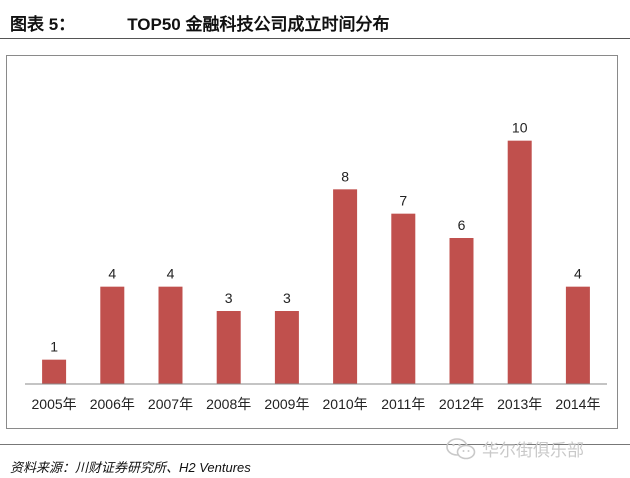 This screenshot has width=630, height=478. What do you see at coordinates (112, 404) in the screenshot?
I see `x-tick-label: 2006年` at bounding box center [112, 404].